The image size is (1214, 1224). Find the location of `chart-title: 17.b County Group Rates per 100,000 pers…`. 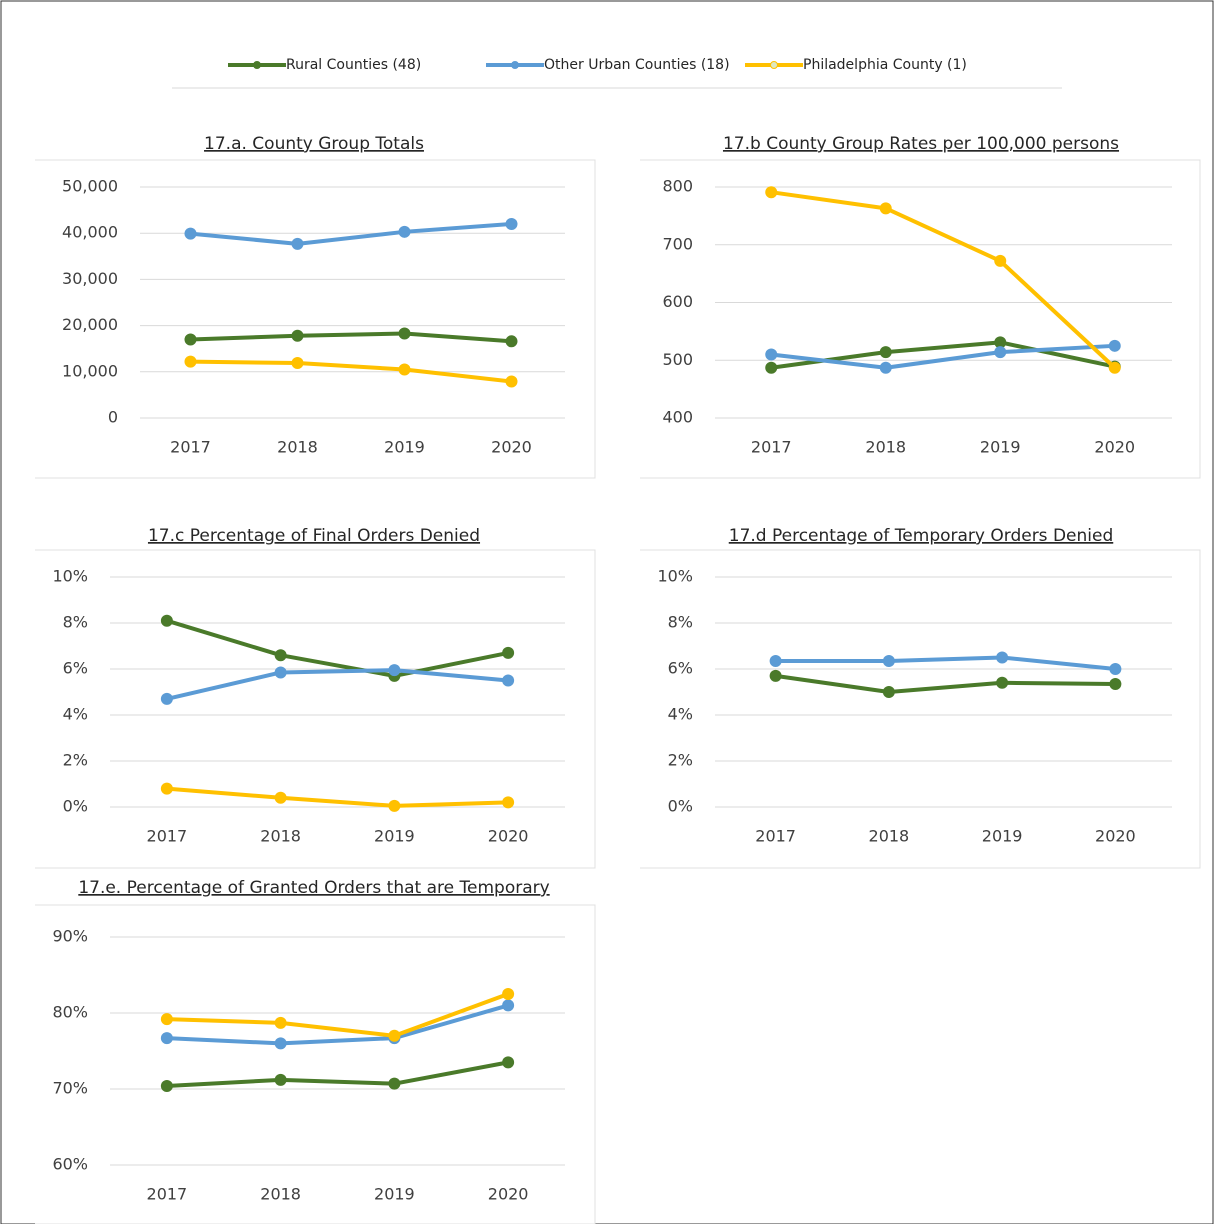

chart-title: 17.b County Group Rates per 100,000 pers… is located at coordinates (921, 144).